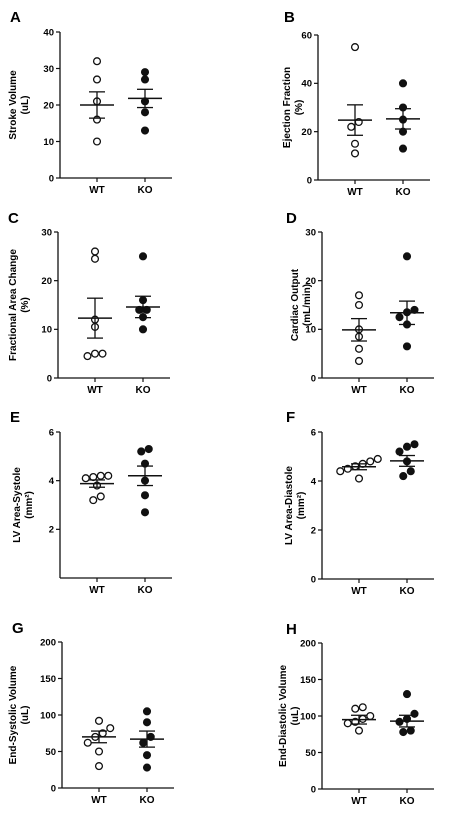  I want to click on panel-letter: A, so click(15, 17).